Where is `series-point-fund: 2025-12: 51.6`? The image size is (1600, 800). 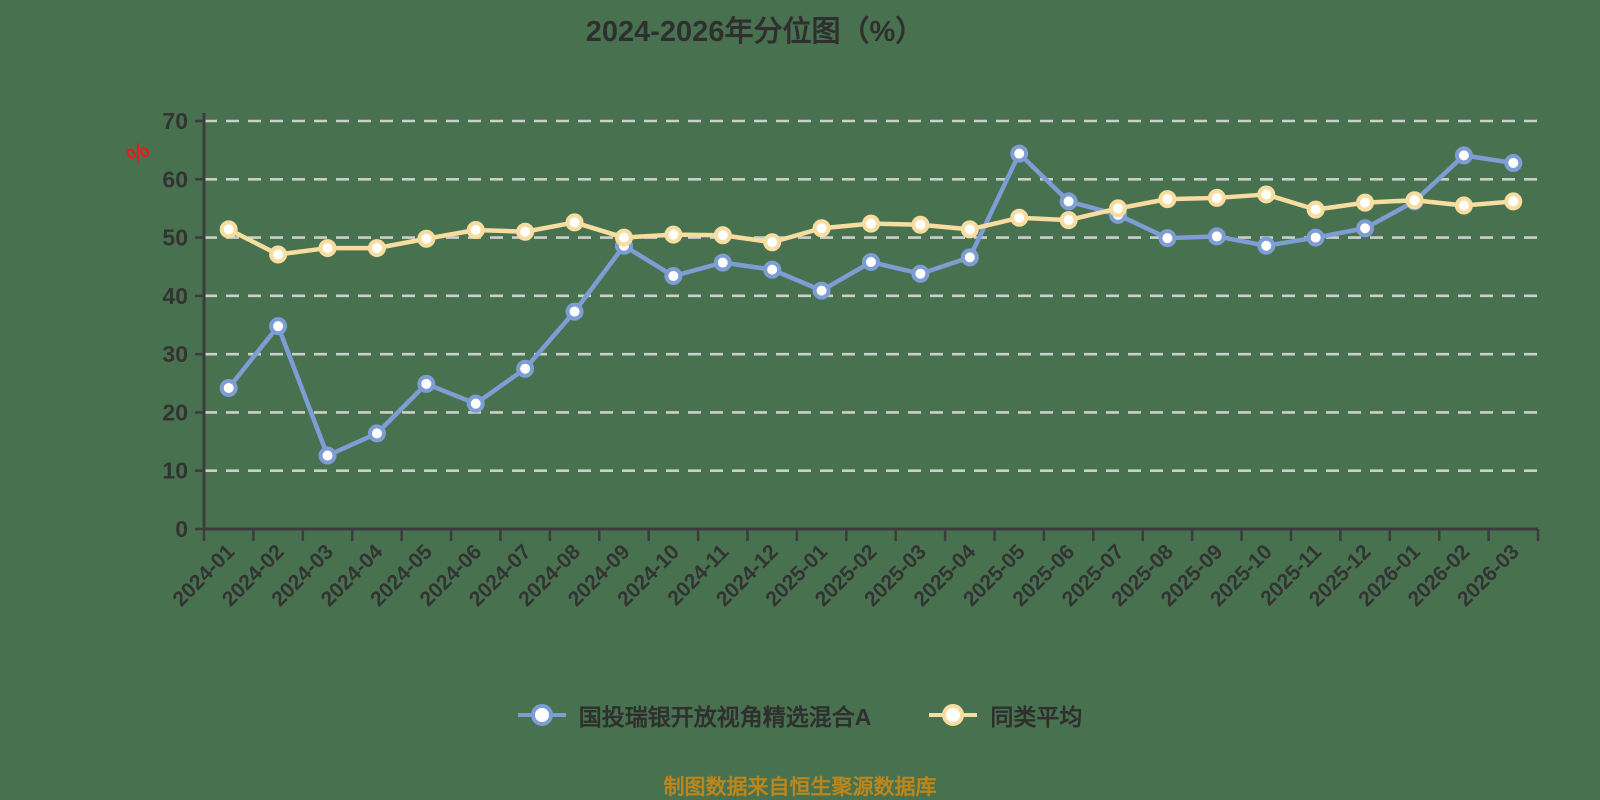
series-point-fund: 2025-12: 51.6 is located at coordinates (1365, 228).